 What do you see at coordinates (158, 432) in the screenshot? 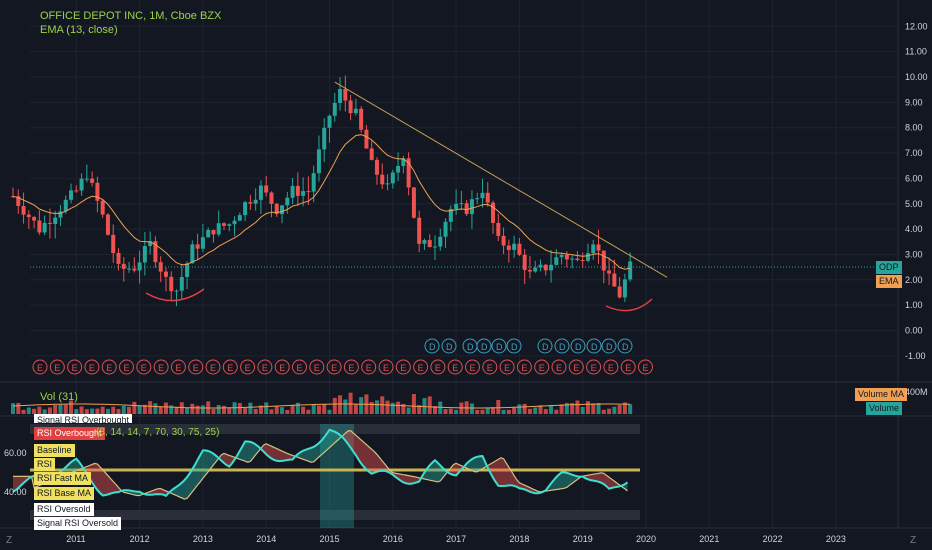
I see `rsi-params: (8, 14, 14, 7, 70, 30, 75, 25)` at bounding box center [158, 432].